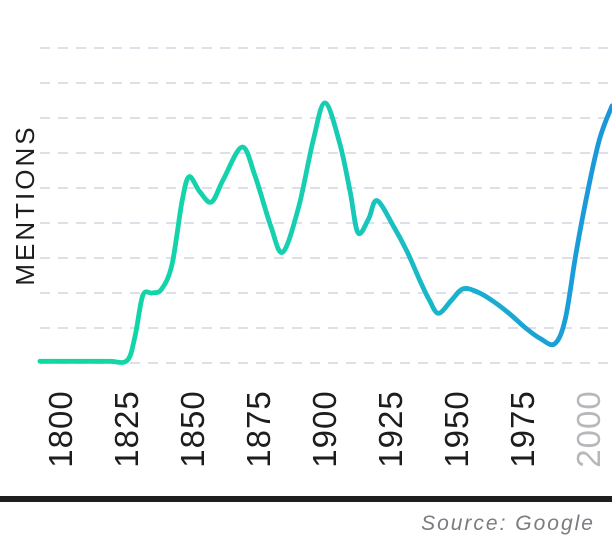 The image size is (612, 544). What do you see at coordinates (588, 429) in the screenshot?
I see `x-tick-label-2000: 2000` at bounding box center [588, 429].